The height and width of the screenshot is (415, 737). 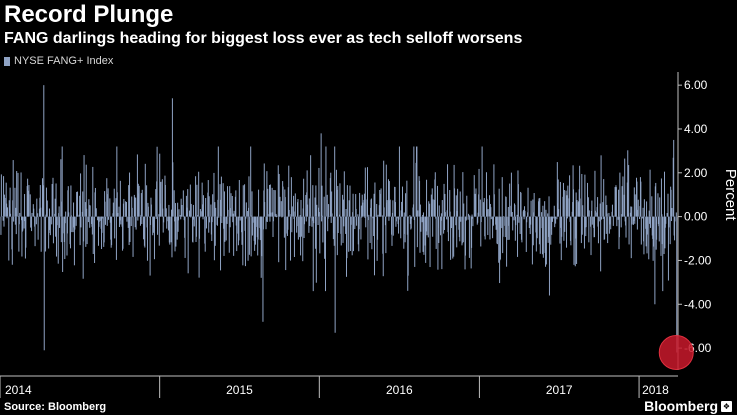 What do you see at coordinates (89, 14) in the screenshot?
I see `chart-title: Record Plunge` at bounding box center [89, 14].